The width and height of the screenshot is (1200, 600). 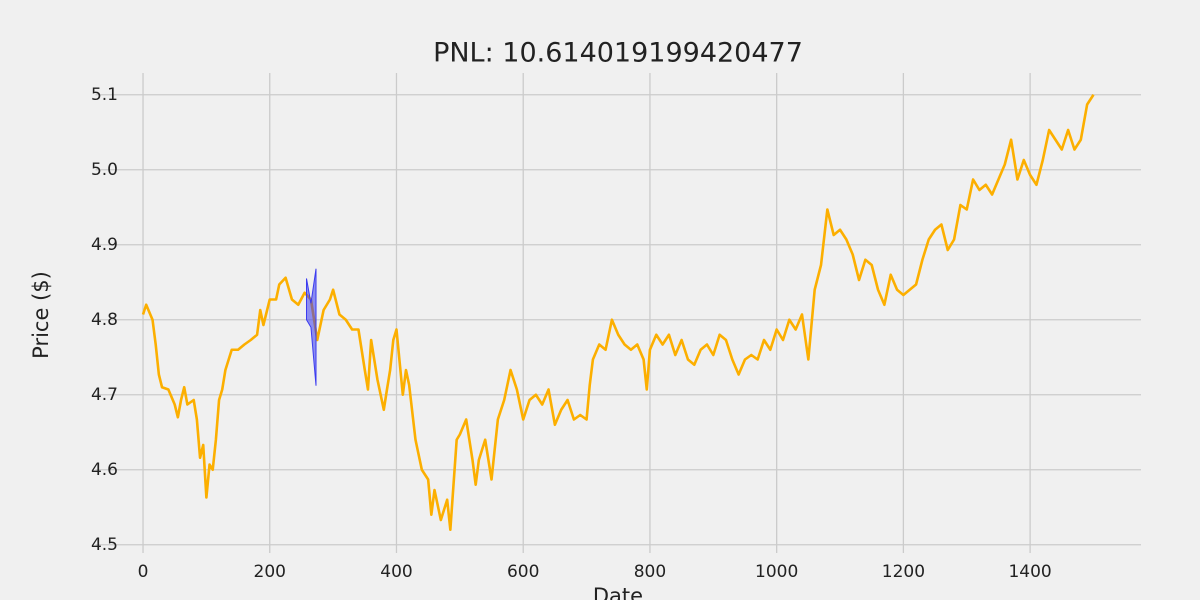 What do you see at coordinates (311, 327) in the screenshot?
I see `prediction-band` at bounding box center [311, 327].